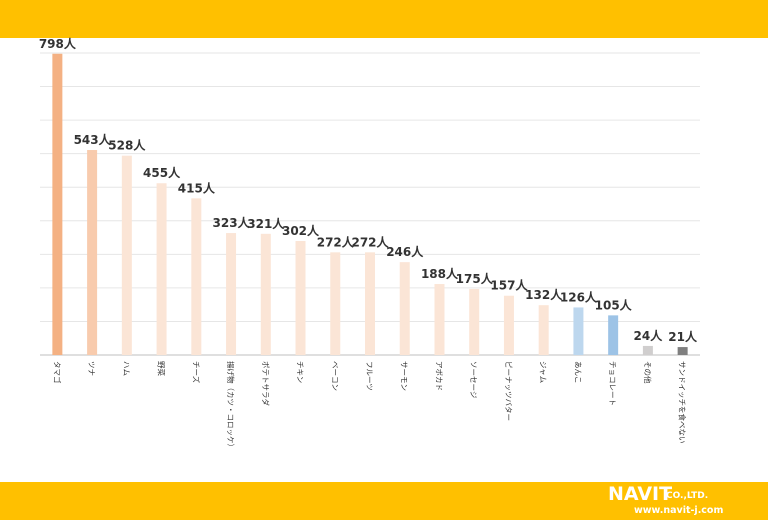  What do you see at coordinates (648, 372) in the screenshot?
I see `category-label: その他` at bounding box center [648, 372].